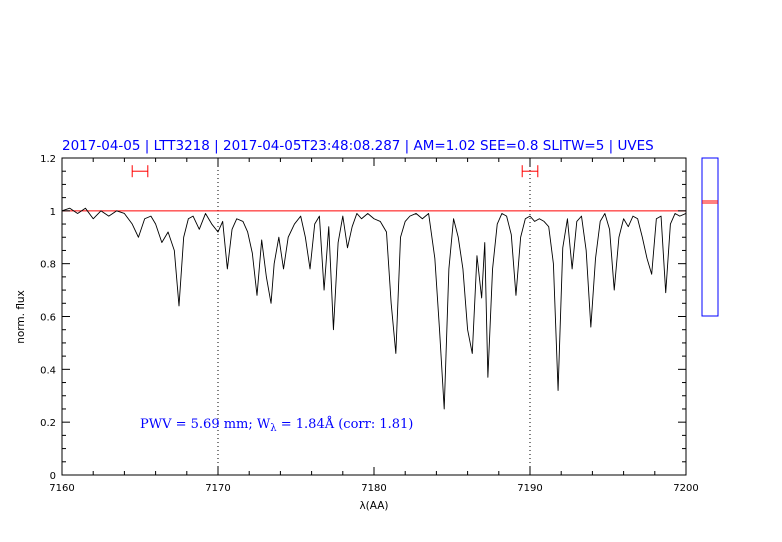 This screenshot has width=782, height=542. I want to click on x-axis-label: λ(AA), so click(373, 506).